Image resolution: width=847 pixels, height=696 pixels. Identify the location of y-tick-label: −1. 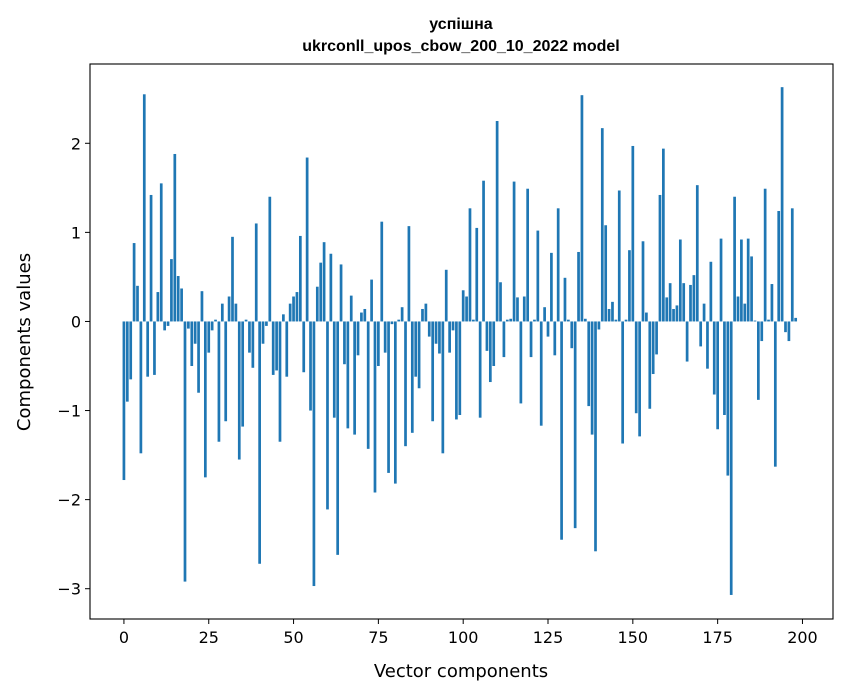
(69, 411).